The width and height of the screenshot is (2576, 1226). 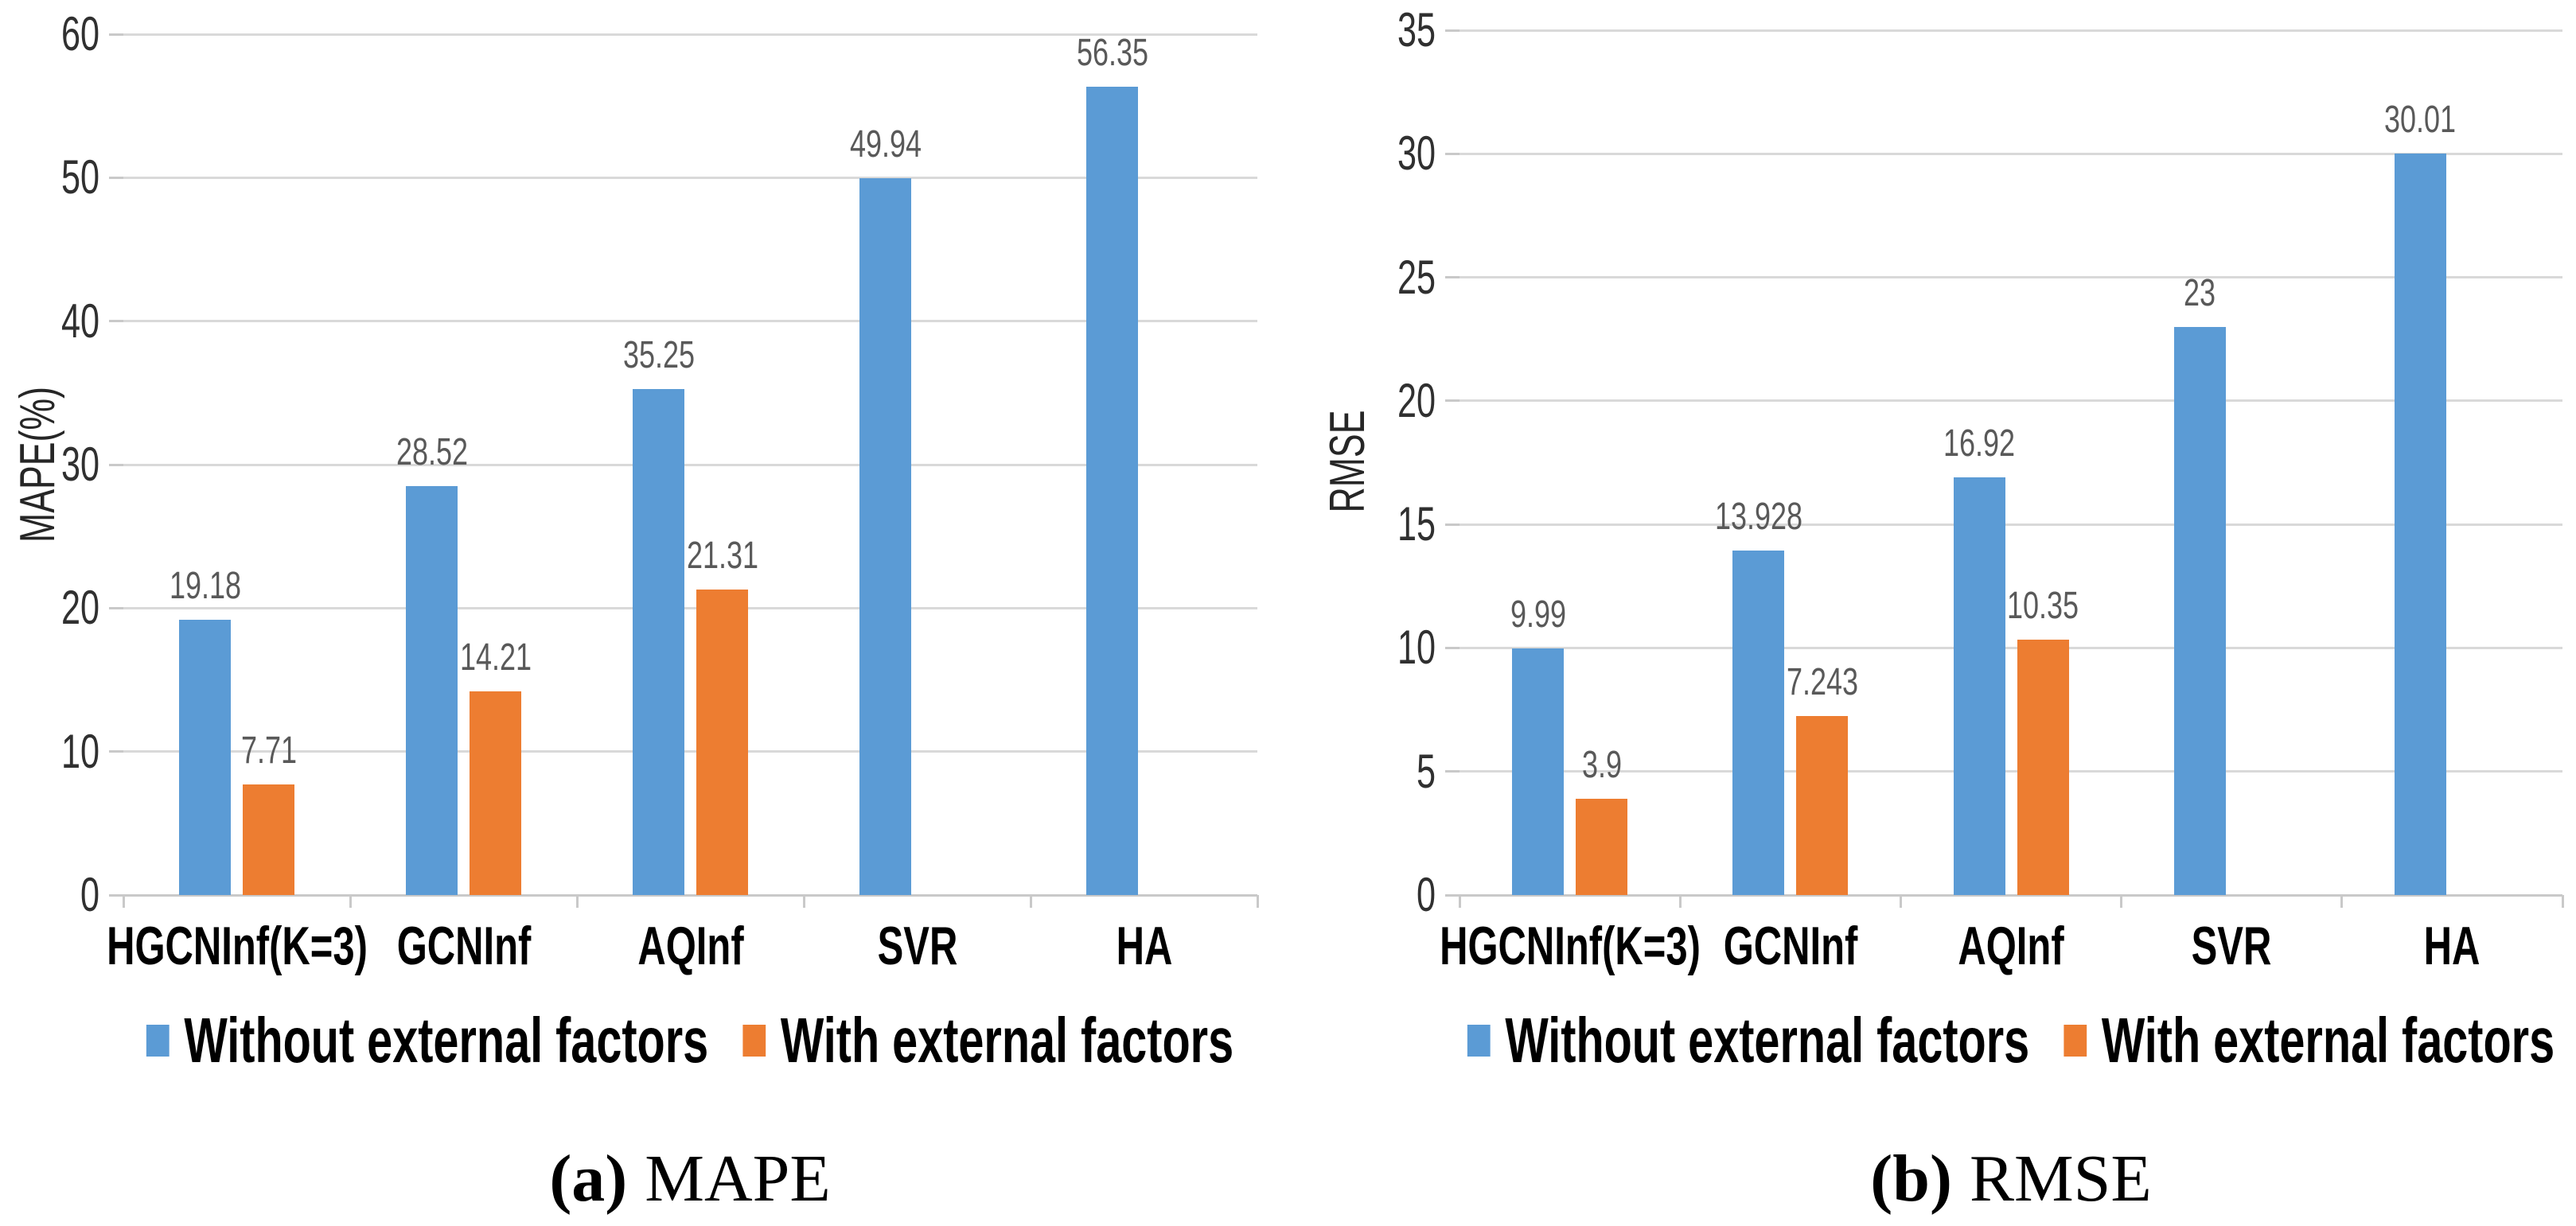 What do you see at coordinates (658, 355) in the screenshot?
I see `bar-value-label: 35.25` at bounding box center [658, 355].